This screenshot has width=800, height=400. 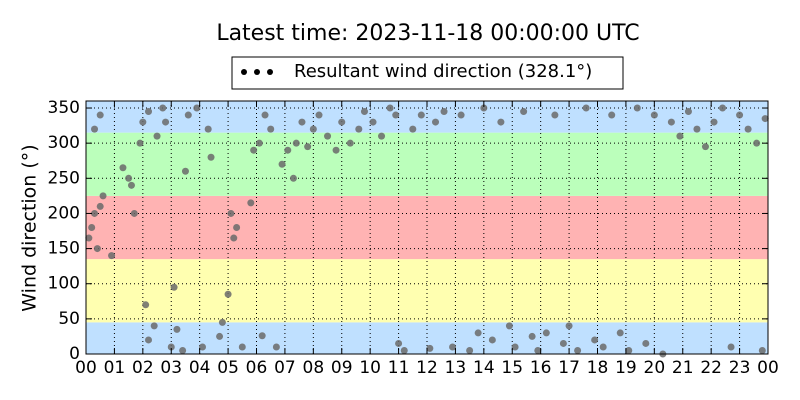 What do you see at coordinates (257, 368) in the screenshot?
I see `x-tick-label: 06` at bounding box center [257, 368].